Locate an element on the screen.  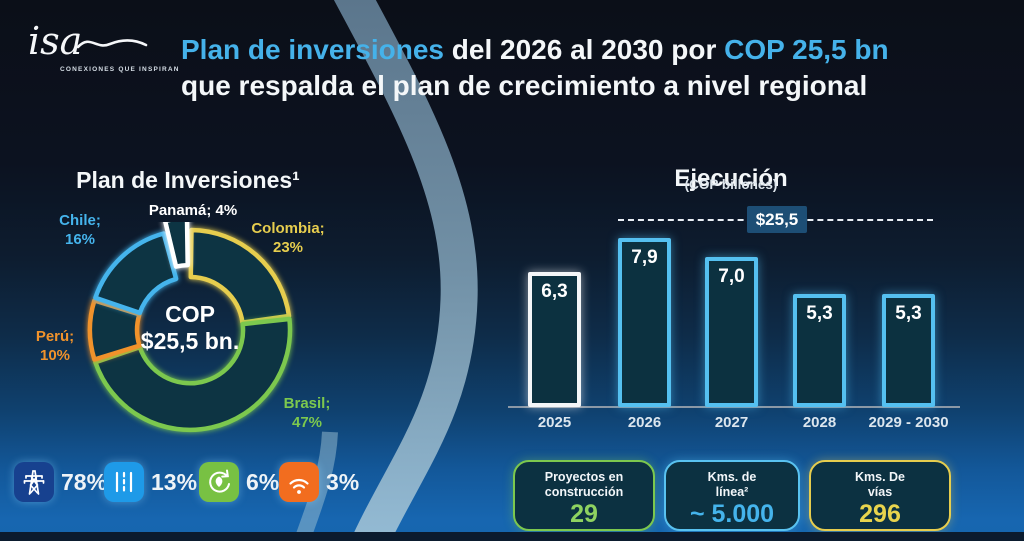
bottom-strip is located at coordinates (512, 536).